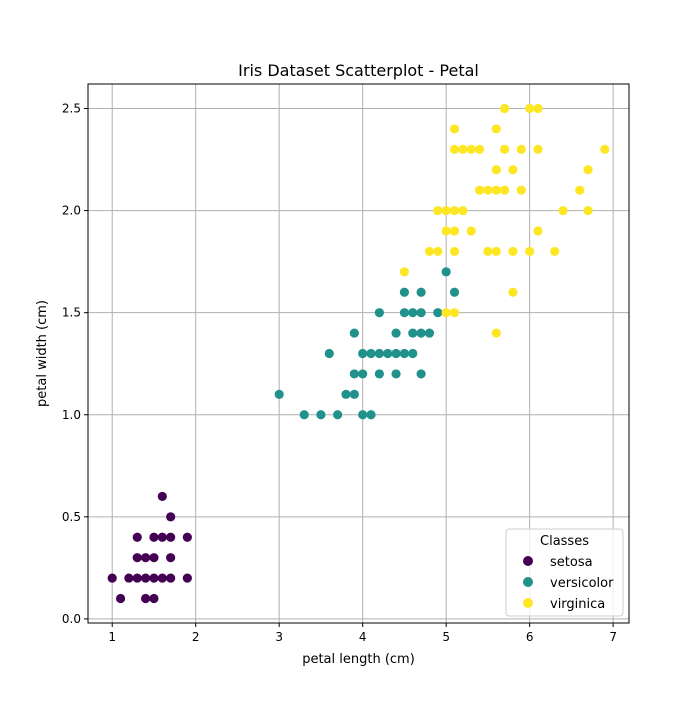  I want to click on legend-title: Classes, so click(564, 541).